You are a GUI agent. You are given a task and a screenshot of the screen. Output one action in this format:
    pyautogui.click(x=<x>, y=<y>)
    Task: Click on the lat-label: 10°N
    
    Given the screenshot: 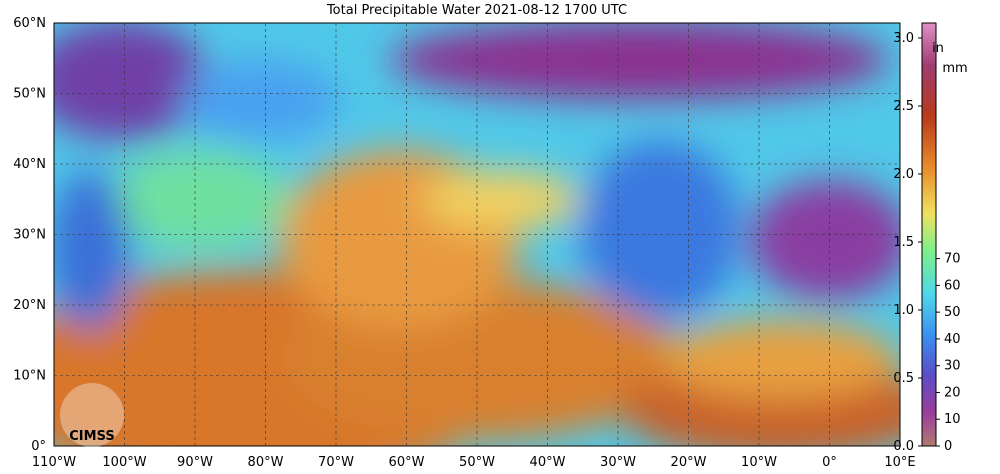 What is the action you would take?
    pyautogui.click(x=29, y=376)
    